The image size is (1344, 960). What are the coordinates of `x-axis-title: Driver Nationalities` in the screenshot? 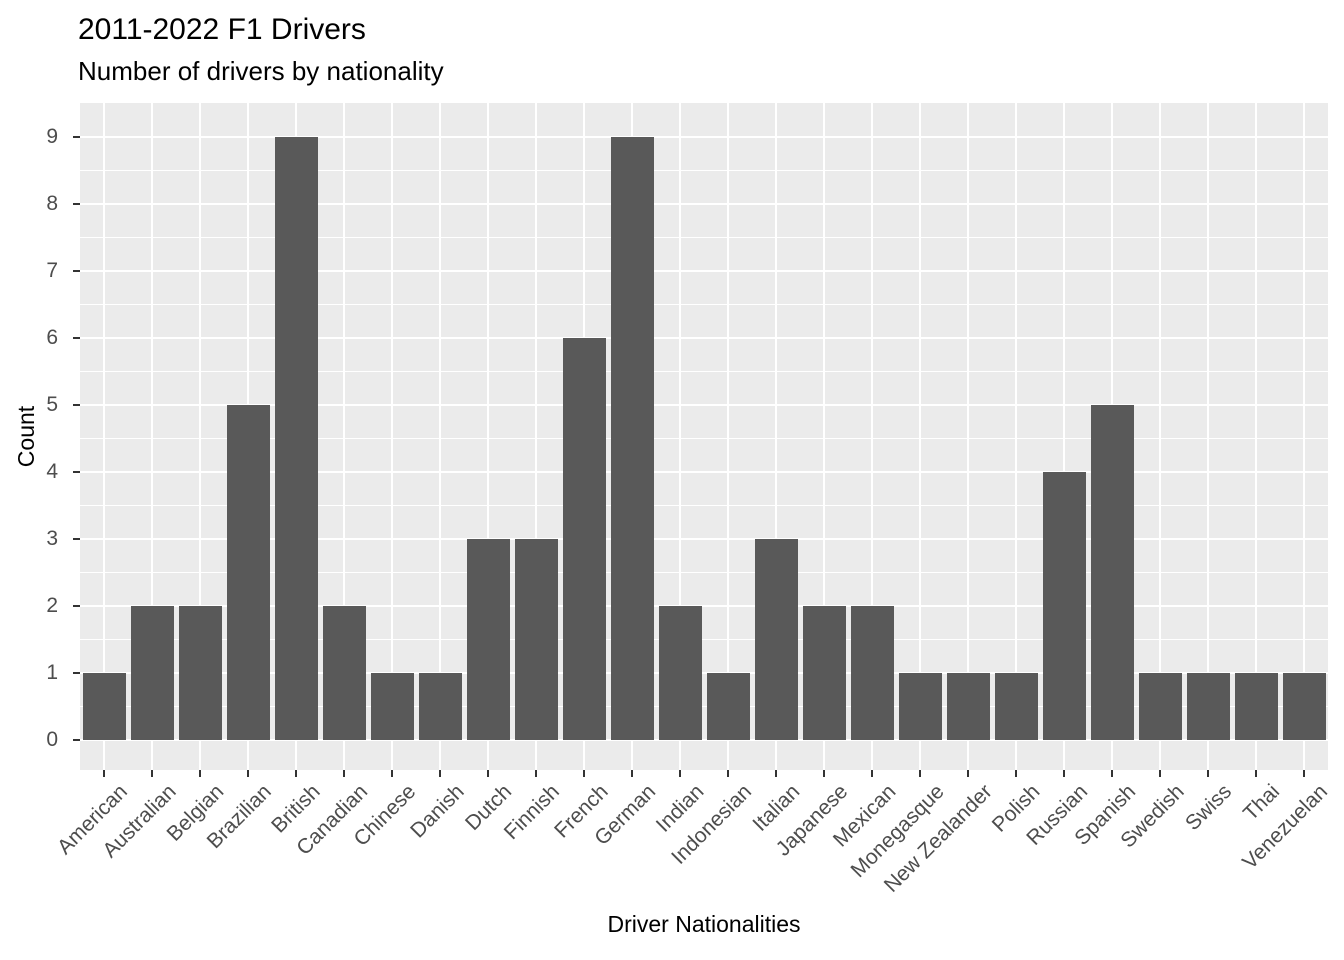 It's located at (704, 924).